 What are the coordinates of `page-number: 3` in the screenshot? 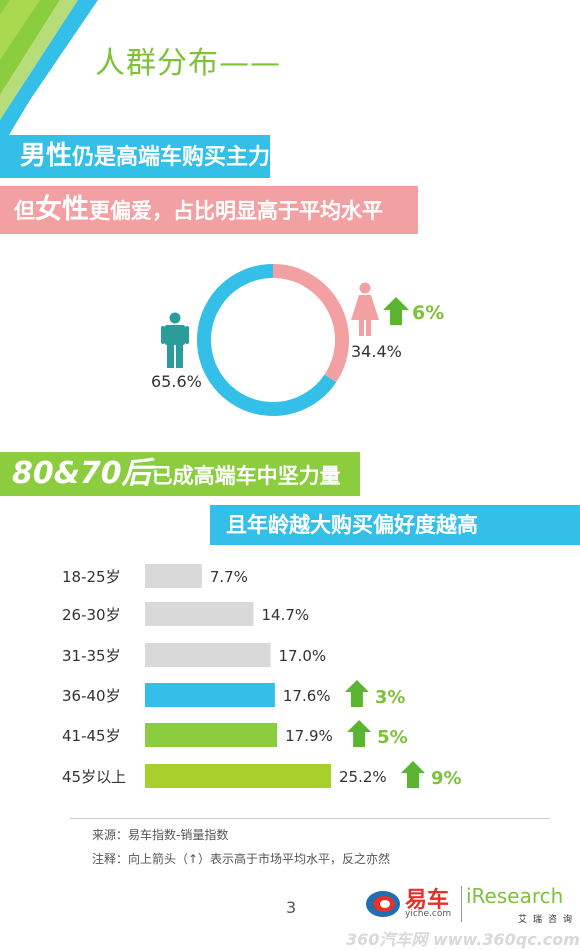 It's located at (291, 907).